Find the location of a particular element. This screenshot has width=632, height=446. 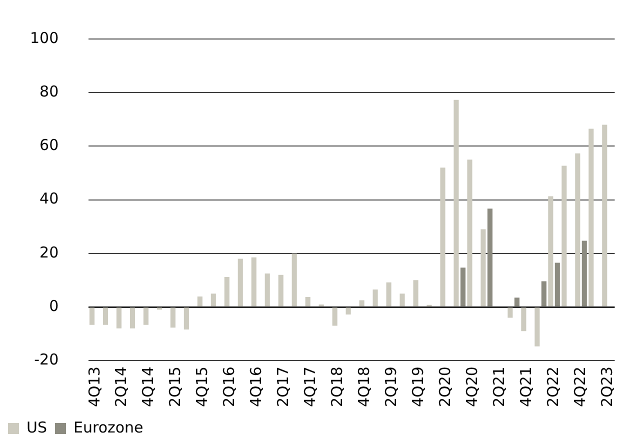

y-tick-label: 60 is located at coordinates (49, 145).